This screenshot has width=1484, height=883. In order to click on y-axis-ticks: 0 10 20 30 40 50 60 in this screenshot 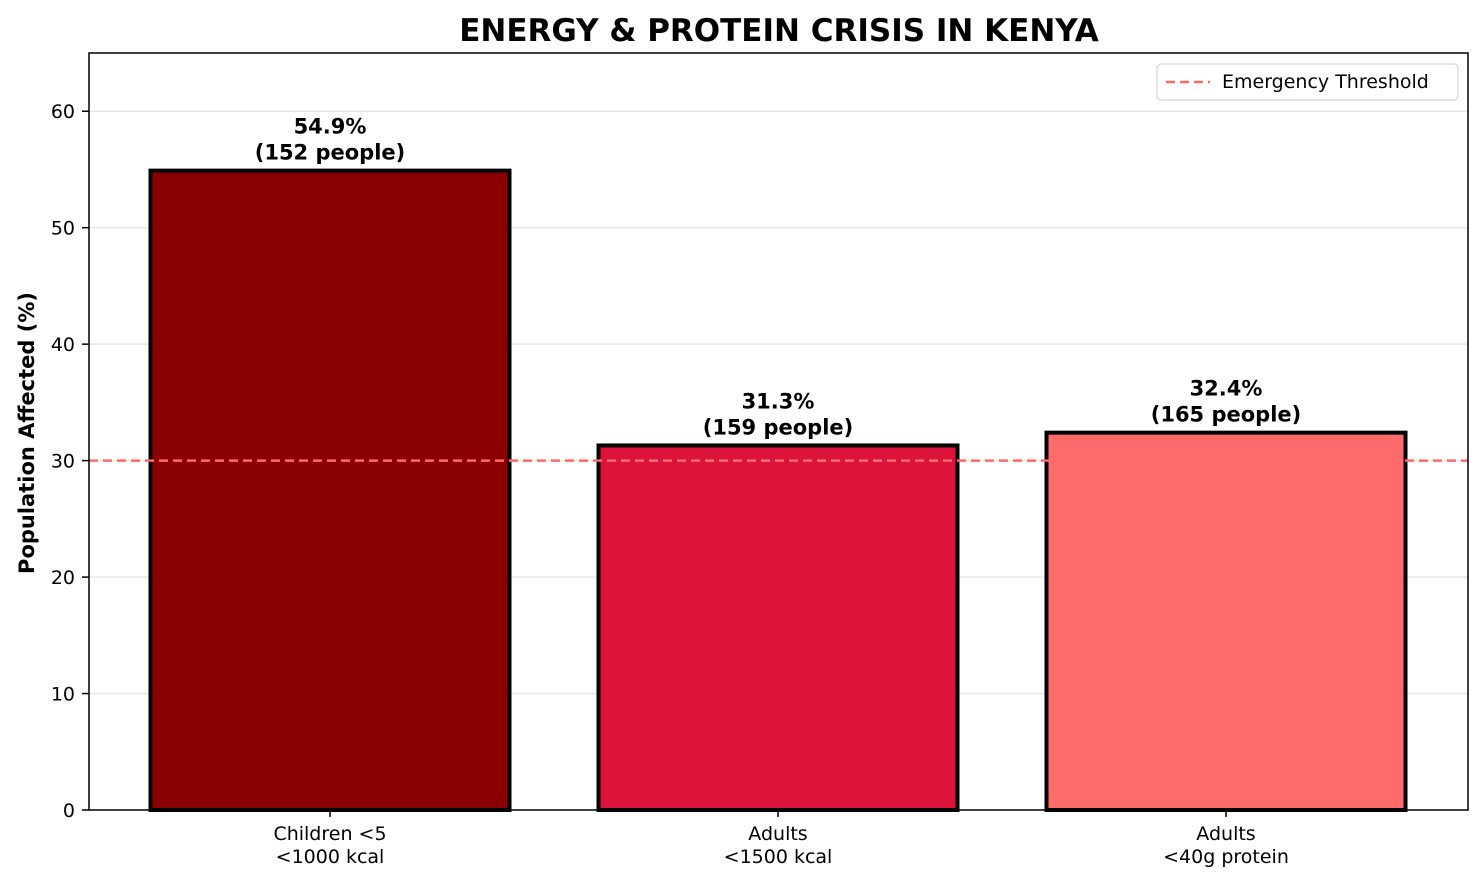, I will do `click(70, 461)`.